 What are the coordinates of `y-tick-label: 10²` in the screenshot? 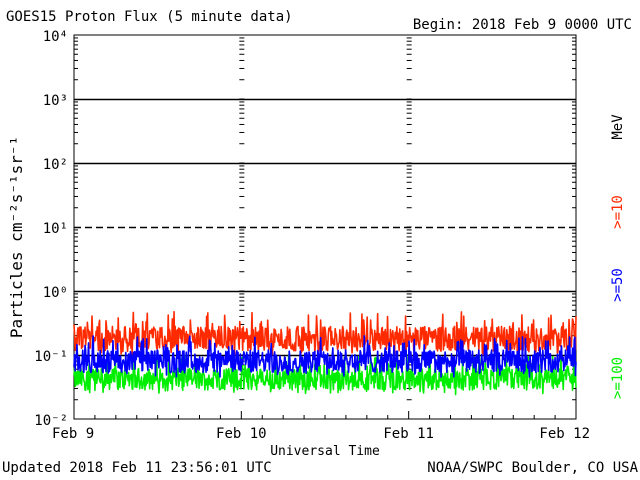 It's located at (55, 165).